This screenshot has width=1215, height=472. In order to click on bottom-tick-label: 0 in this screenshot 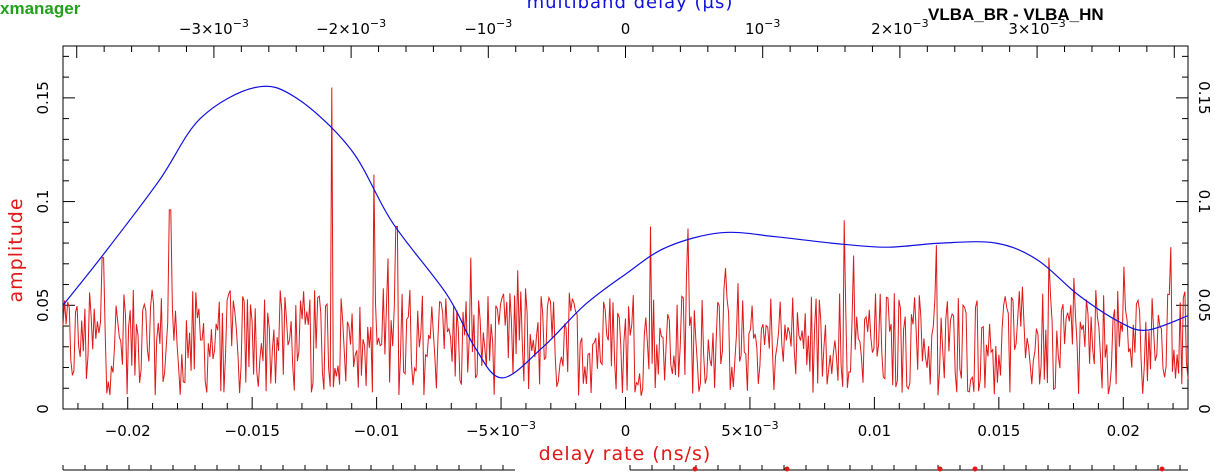, I will do `click(626, 431)`.